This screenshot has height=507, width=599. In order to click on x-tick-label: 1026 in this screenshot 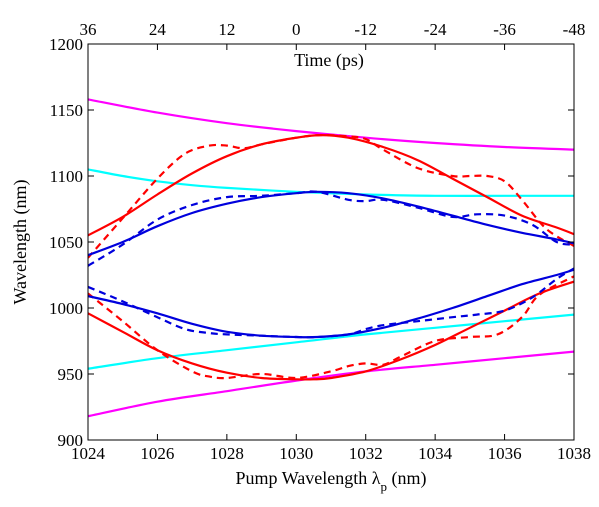, I will do `click(157, 453)`.